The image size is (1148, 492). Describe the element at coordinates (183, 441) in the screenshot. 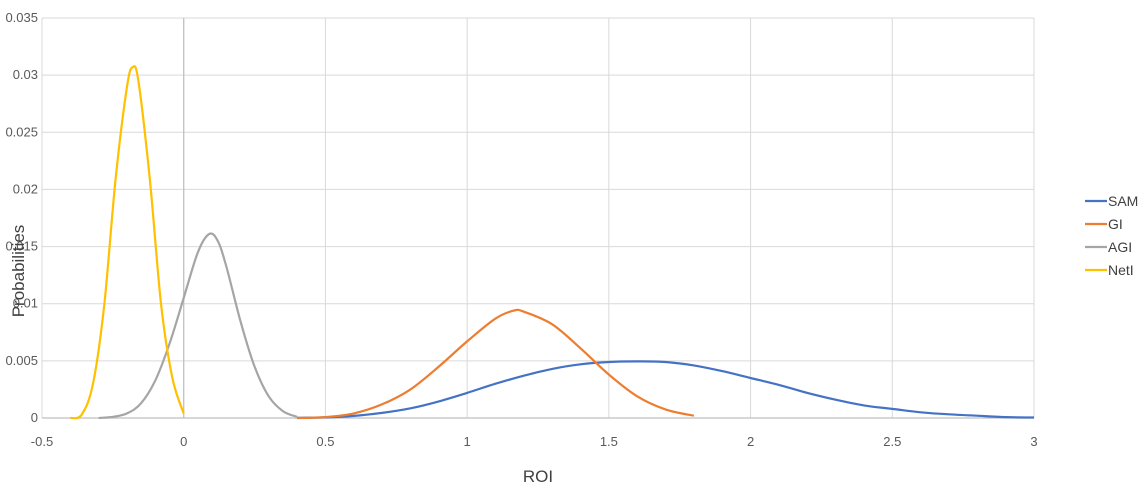

I see `x-tick-label: 0` at that location.